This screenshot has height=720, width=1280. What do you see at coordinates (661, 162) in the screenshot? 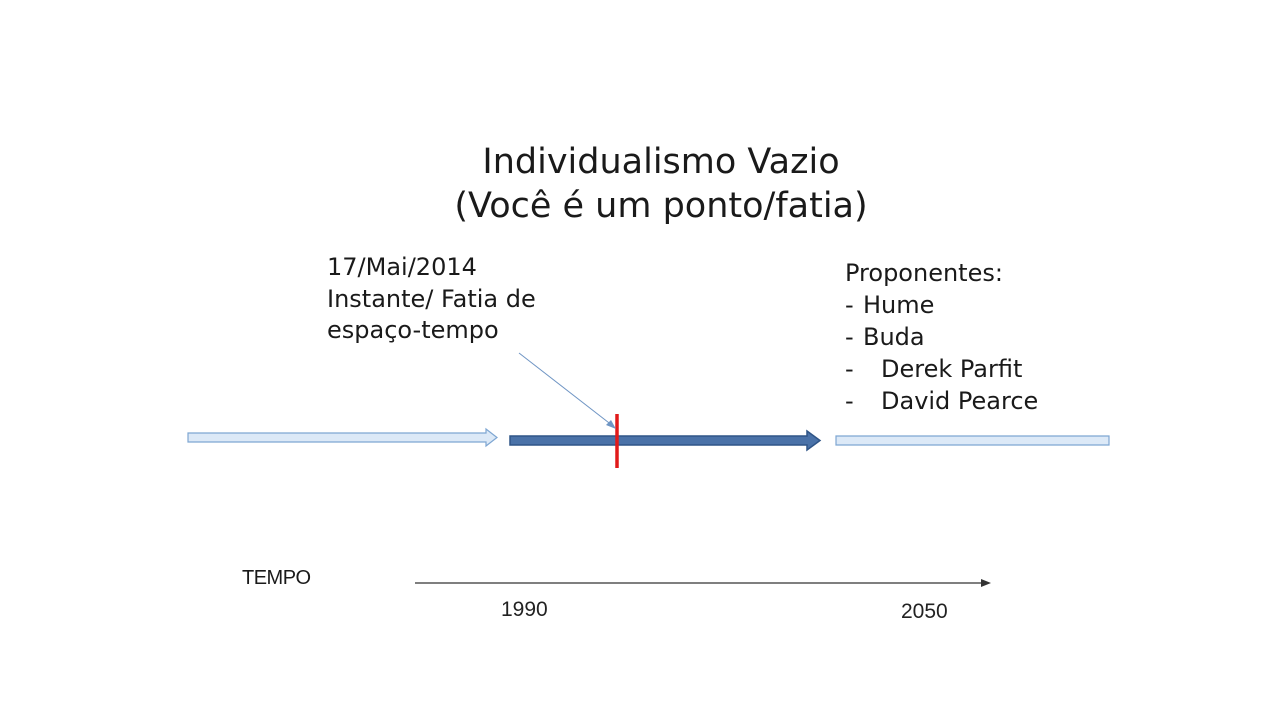
I see `title-line-1: Individualismo Vazio` at bounding box center [661, 162].